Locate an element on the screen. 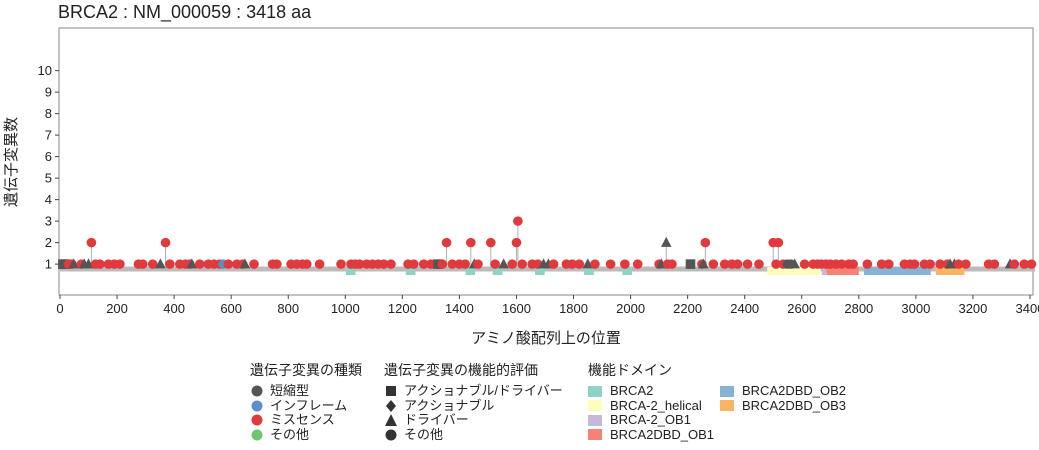 This screenshot has width=1039, height=450. domain-brca2dbd-ob1 is located at coordinates (842, 271).